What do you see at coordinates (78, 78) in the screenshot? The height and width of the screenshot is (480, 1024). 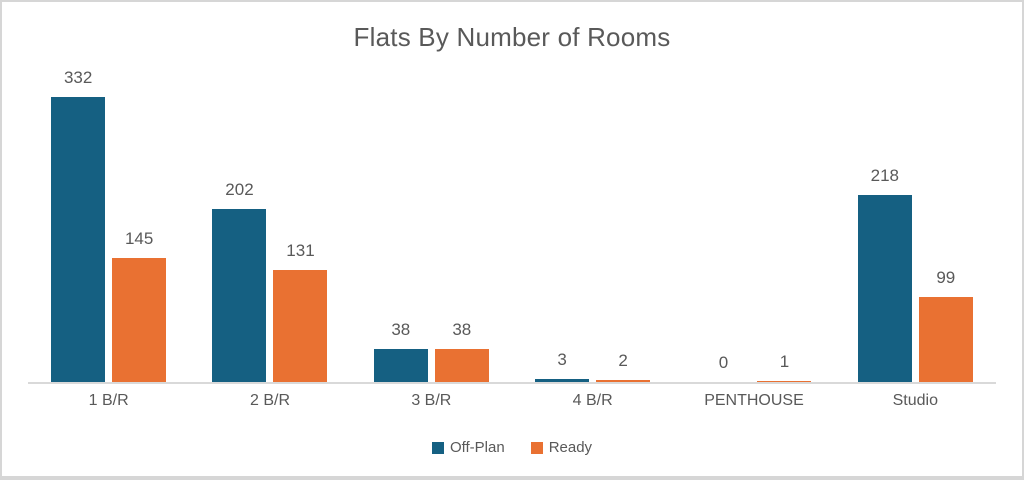 I see `data-label: 332` at bounding box center [78, 78].